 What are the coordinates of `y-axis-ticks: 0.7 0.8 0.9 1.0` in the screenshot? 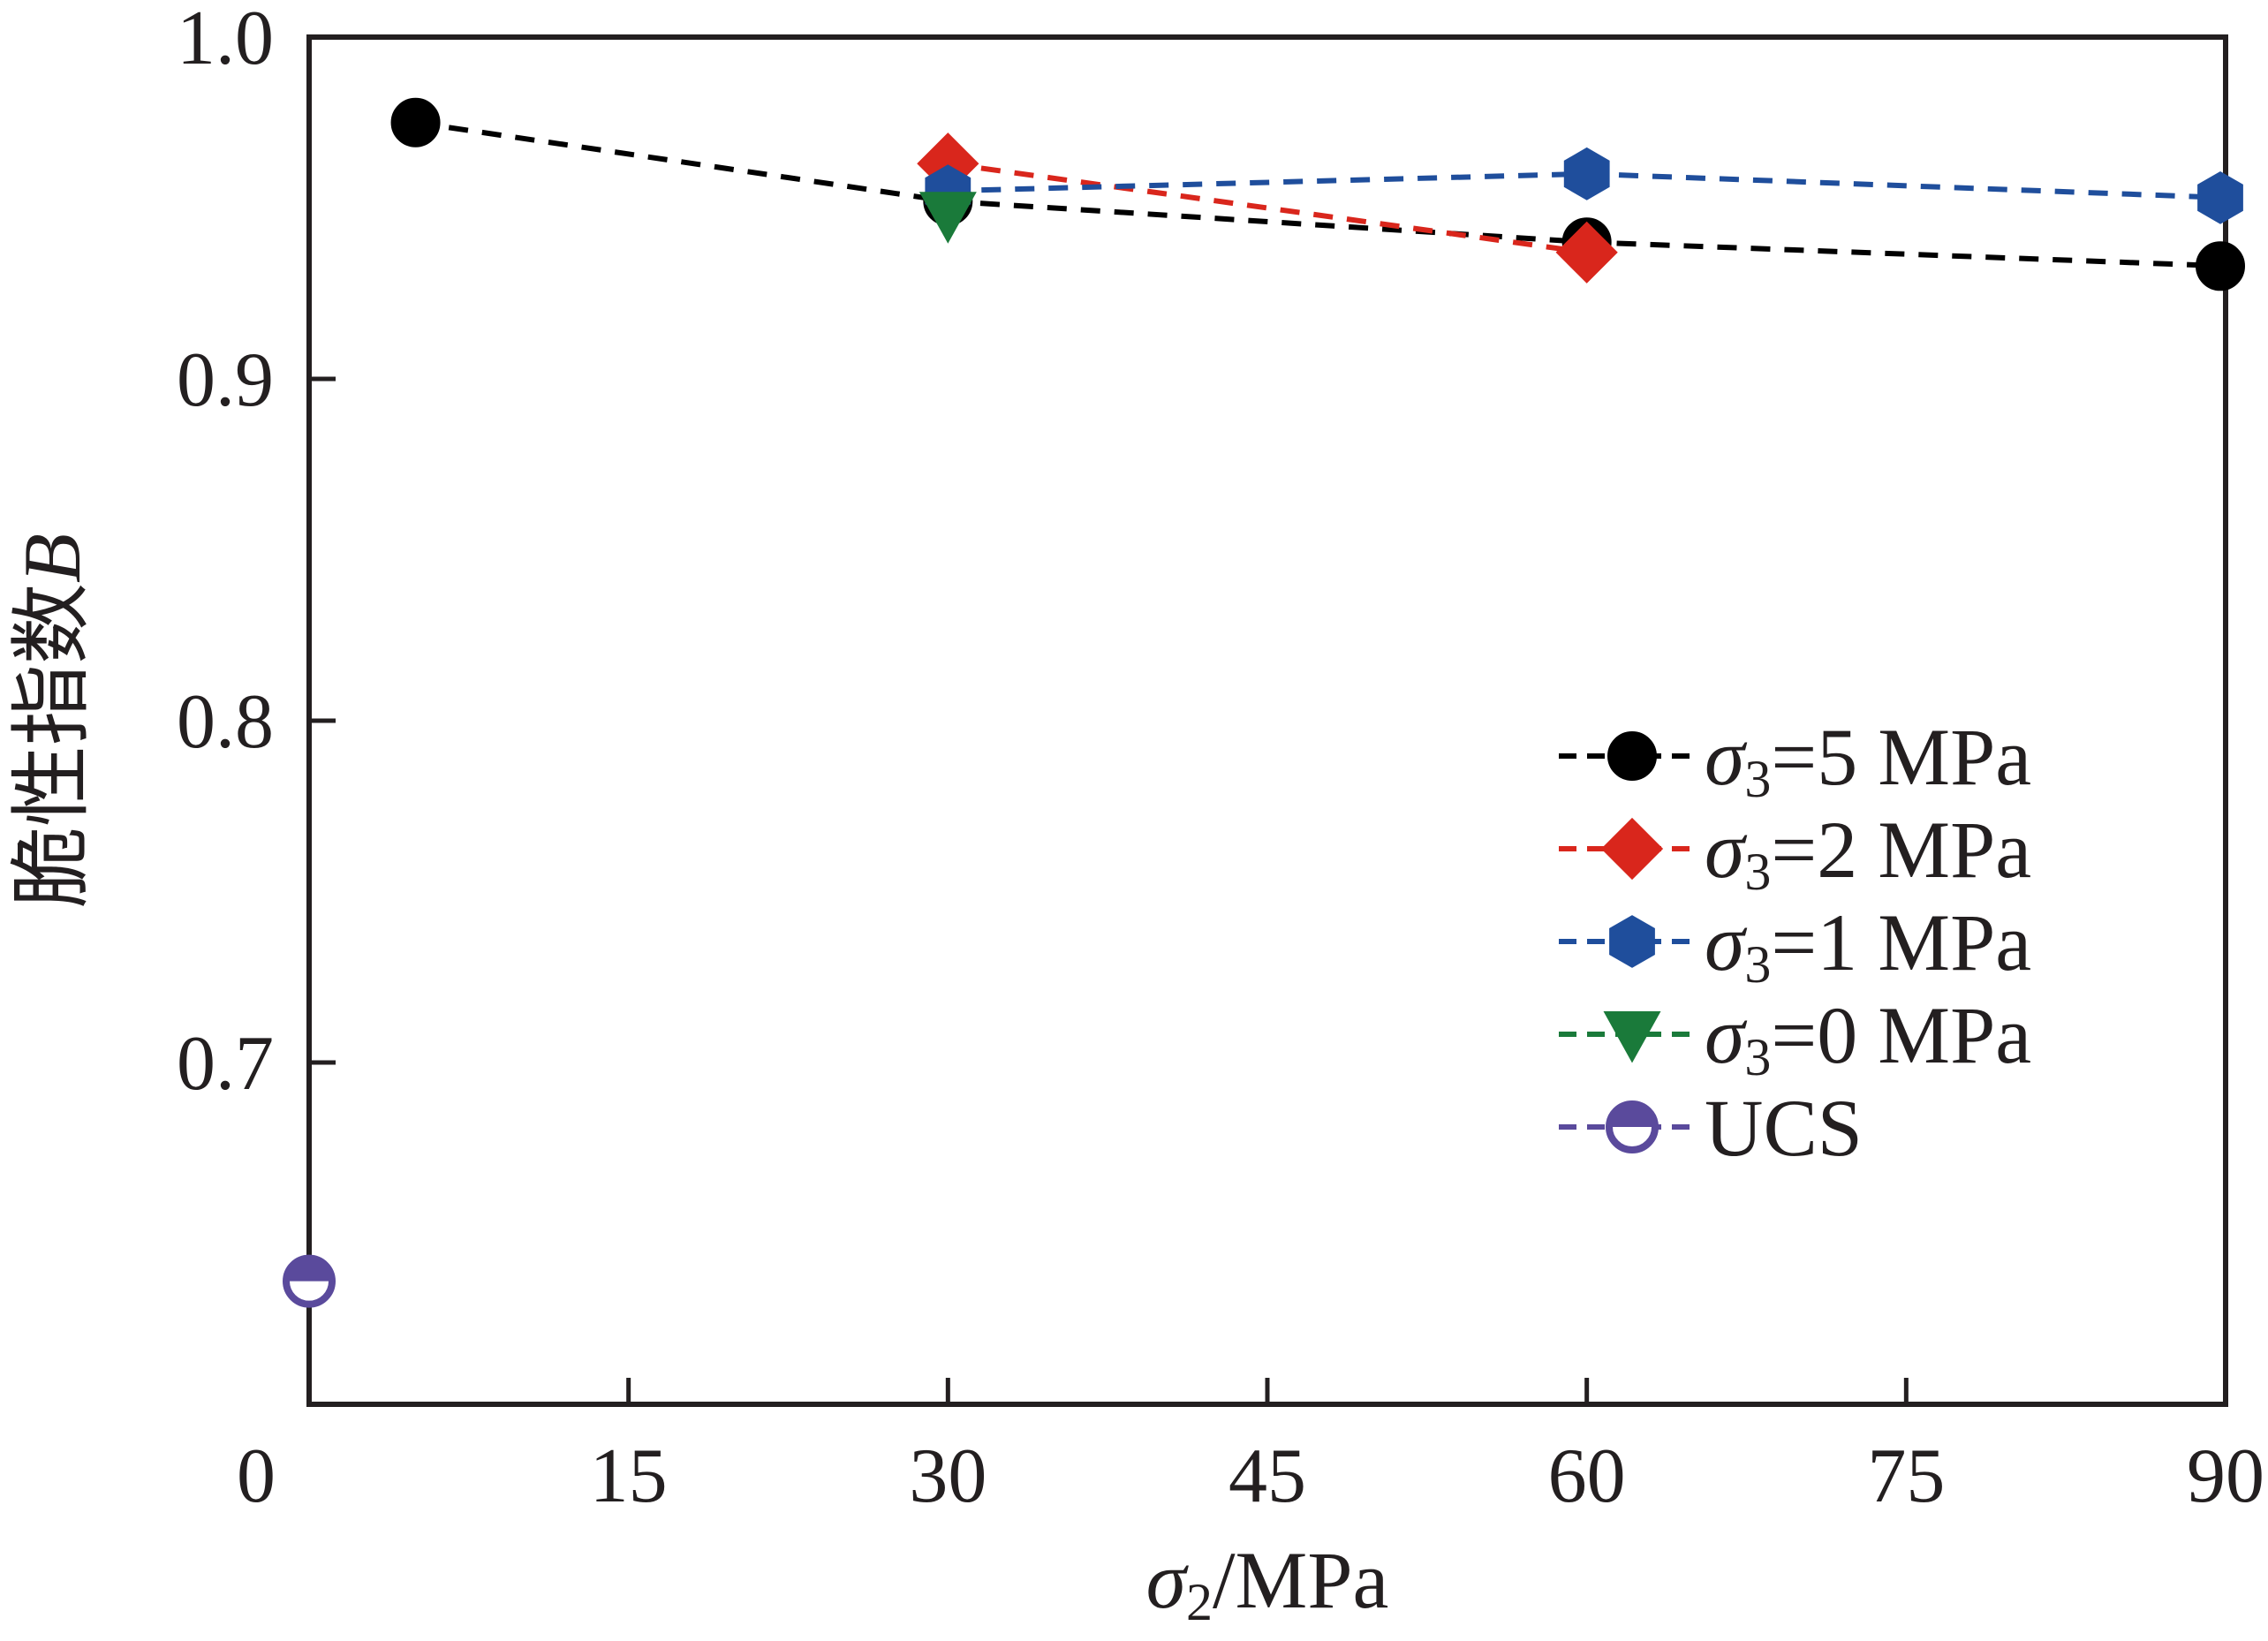 It's located at (256, 553).